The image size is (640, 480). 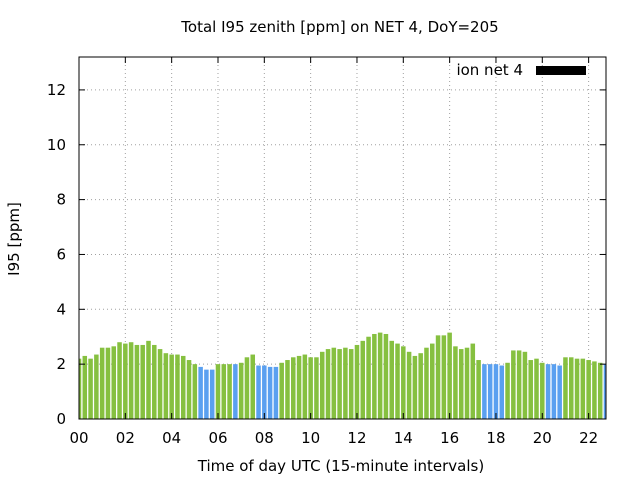 What do you see at coordinates (217, 438) in the screenshot?
I see `x-tick-label: 06` at bounding box center [217, 438].